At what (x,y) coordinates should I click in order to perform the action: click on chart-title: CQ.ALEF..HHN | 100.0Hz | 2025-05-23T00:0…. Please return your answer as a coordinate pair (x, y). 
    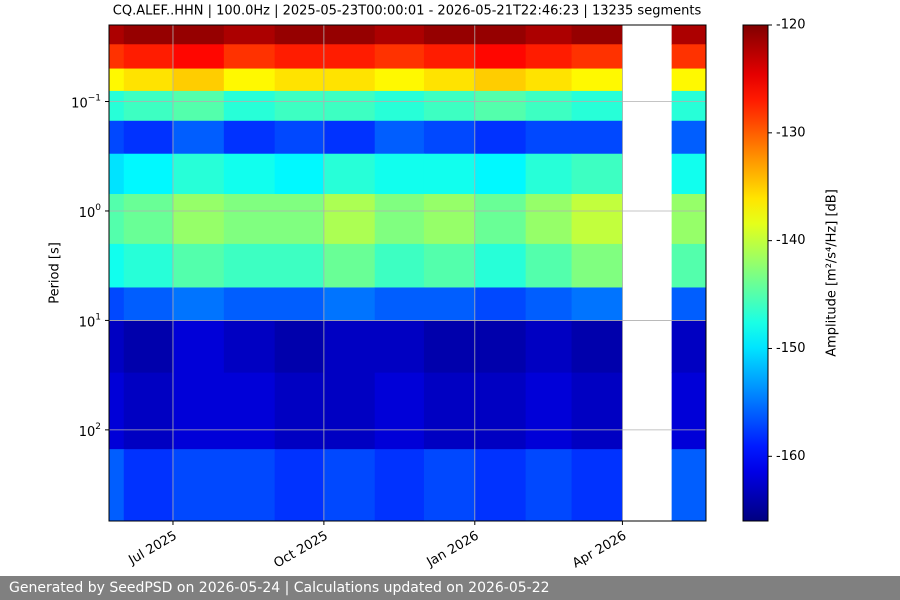
    Looking at the image, I should click on (407, 11).